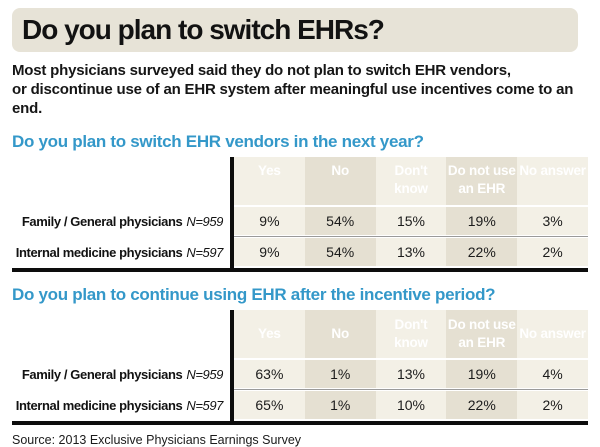 The image size is (600, 447). I want to click on table-cell: 65%, so click(269, 405).